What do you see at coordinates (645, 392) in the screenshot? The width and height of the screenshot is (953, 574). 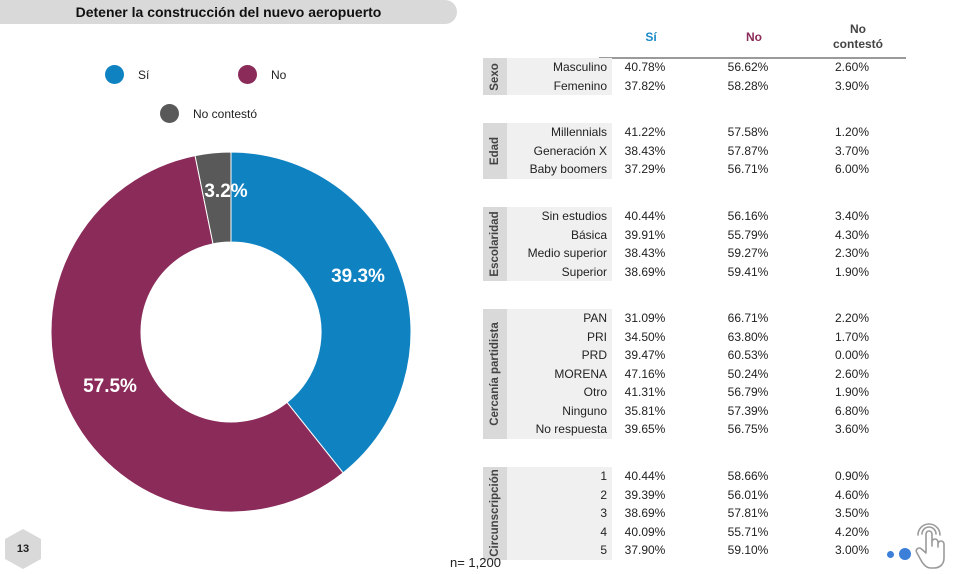 I see `cell-si: 41.31%` at bounding box center [645, 392].